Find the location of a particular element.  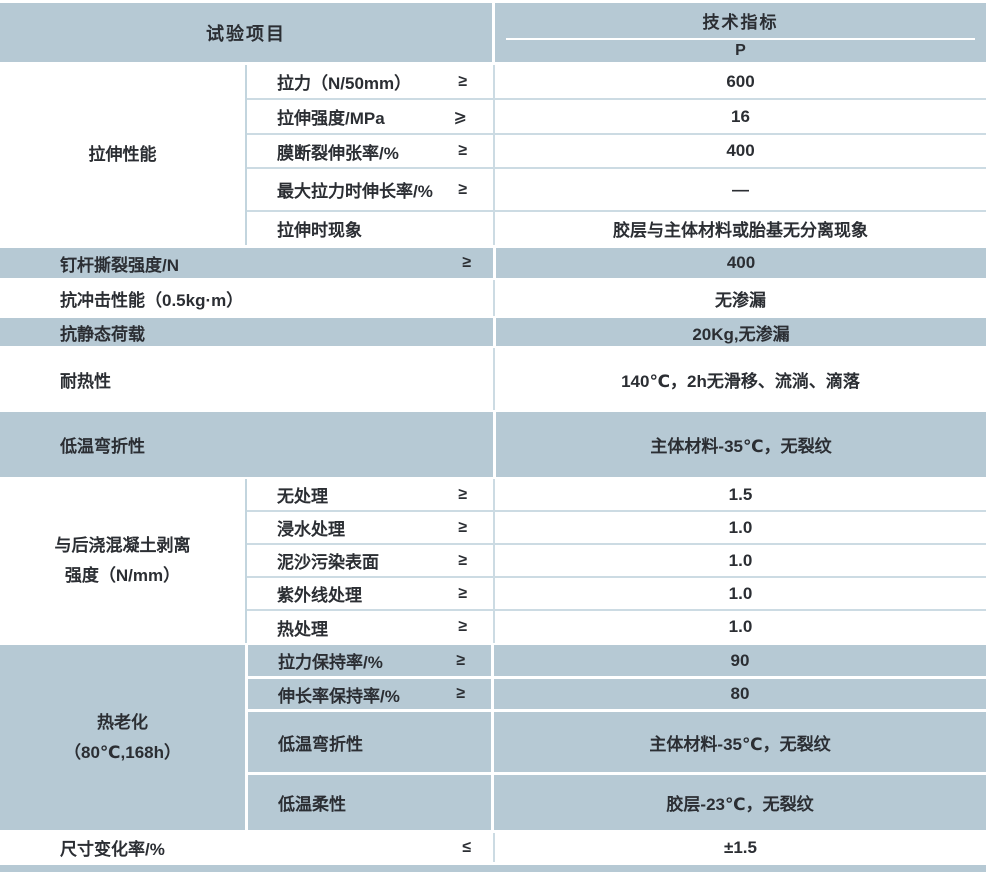

item-label: 拉伸时现象 is located at coordinates (319, 230).